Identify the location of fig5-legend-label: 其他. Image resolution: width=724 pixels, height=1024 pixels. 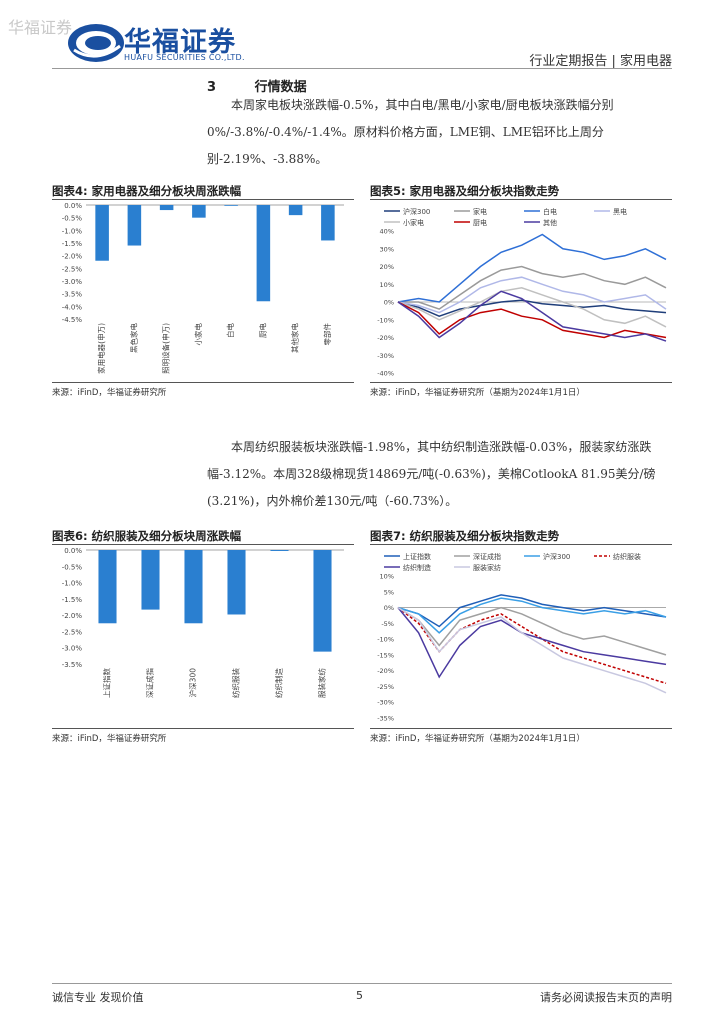
(550, 222).